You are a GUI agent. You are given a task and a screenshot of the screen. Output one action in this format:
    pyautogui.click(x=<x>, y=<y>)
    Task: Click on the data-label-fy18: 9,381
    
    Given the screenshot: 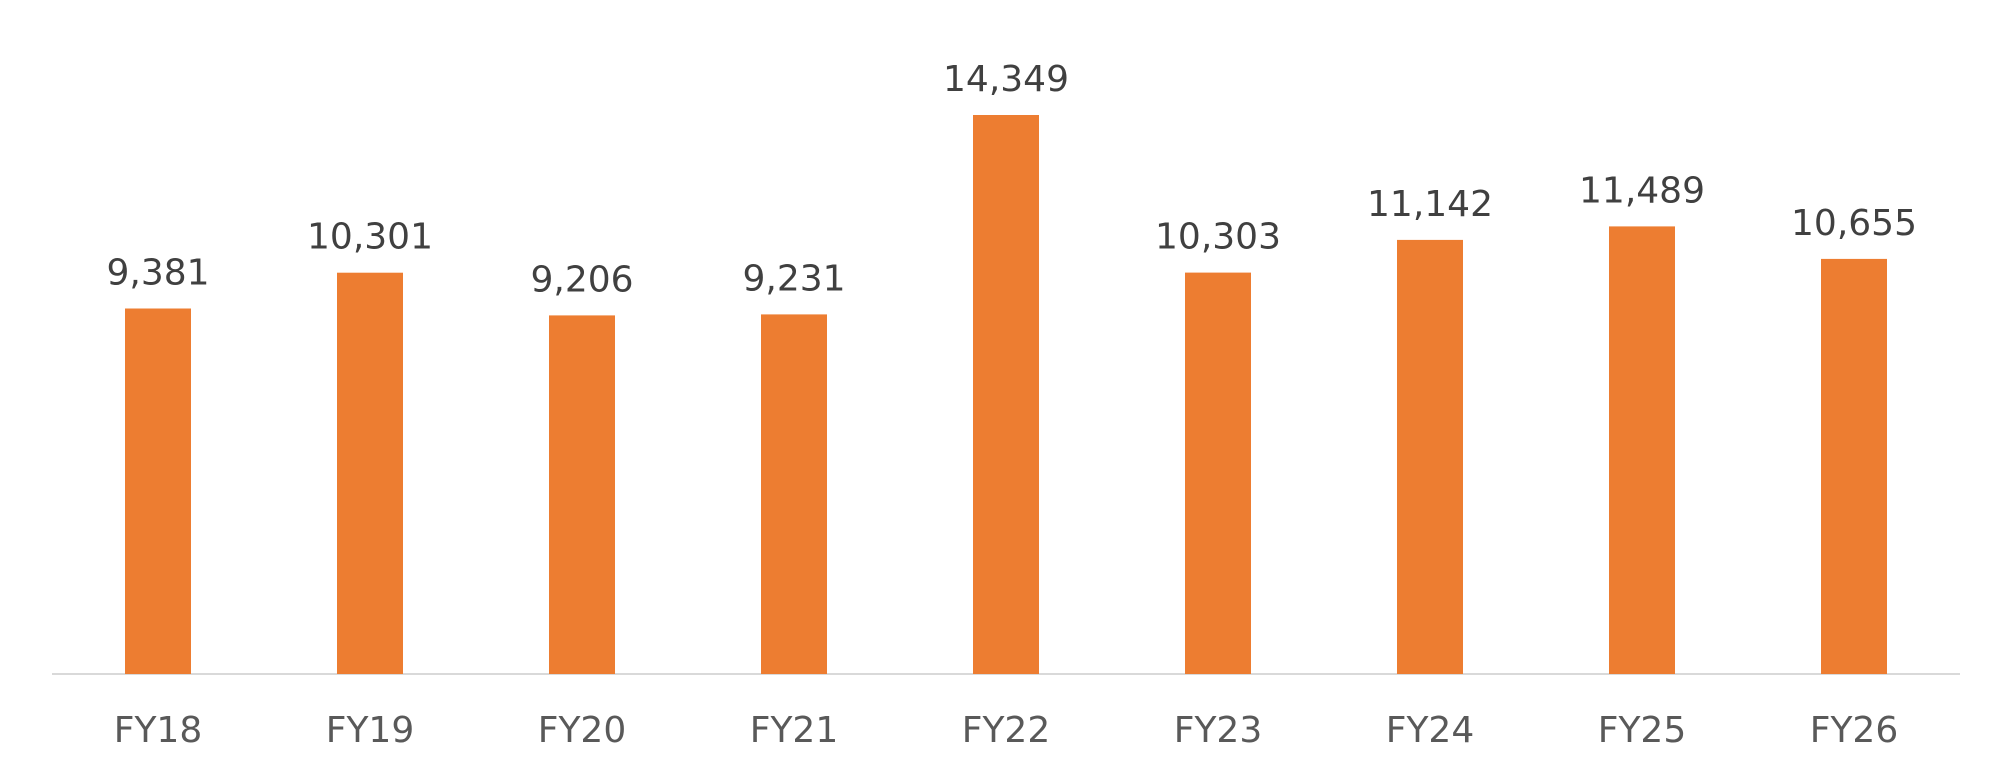 What is the action you would take?
    pyautogui.click(x=157, y=273)
    